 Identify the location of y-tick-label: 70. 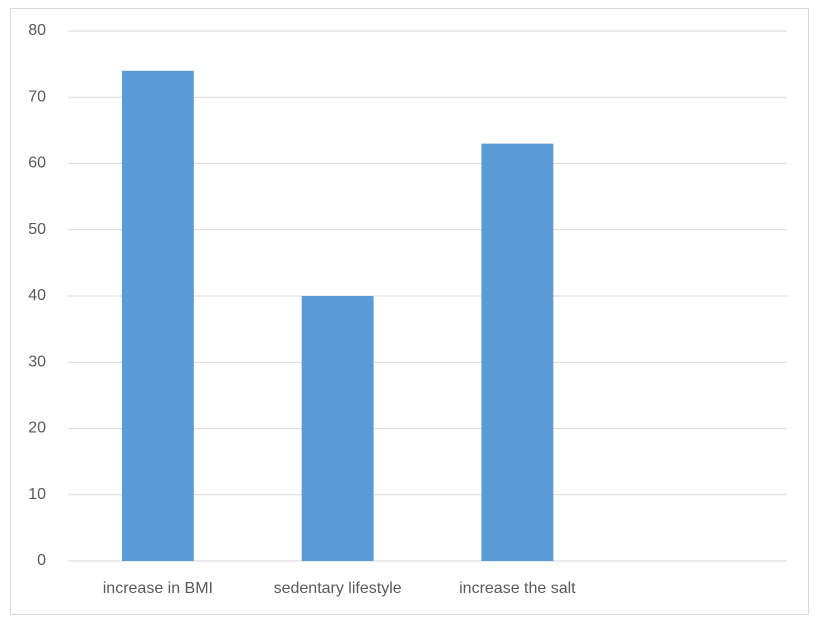
(37, 96).